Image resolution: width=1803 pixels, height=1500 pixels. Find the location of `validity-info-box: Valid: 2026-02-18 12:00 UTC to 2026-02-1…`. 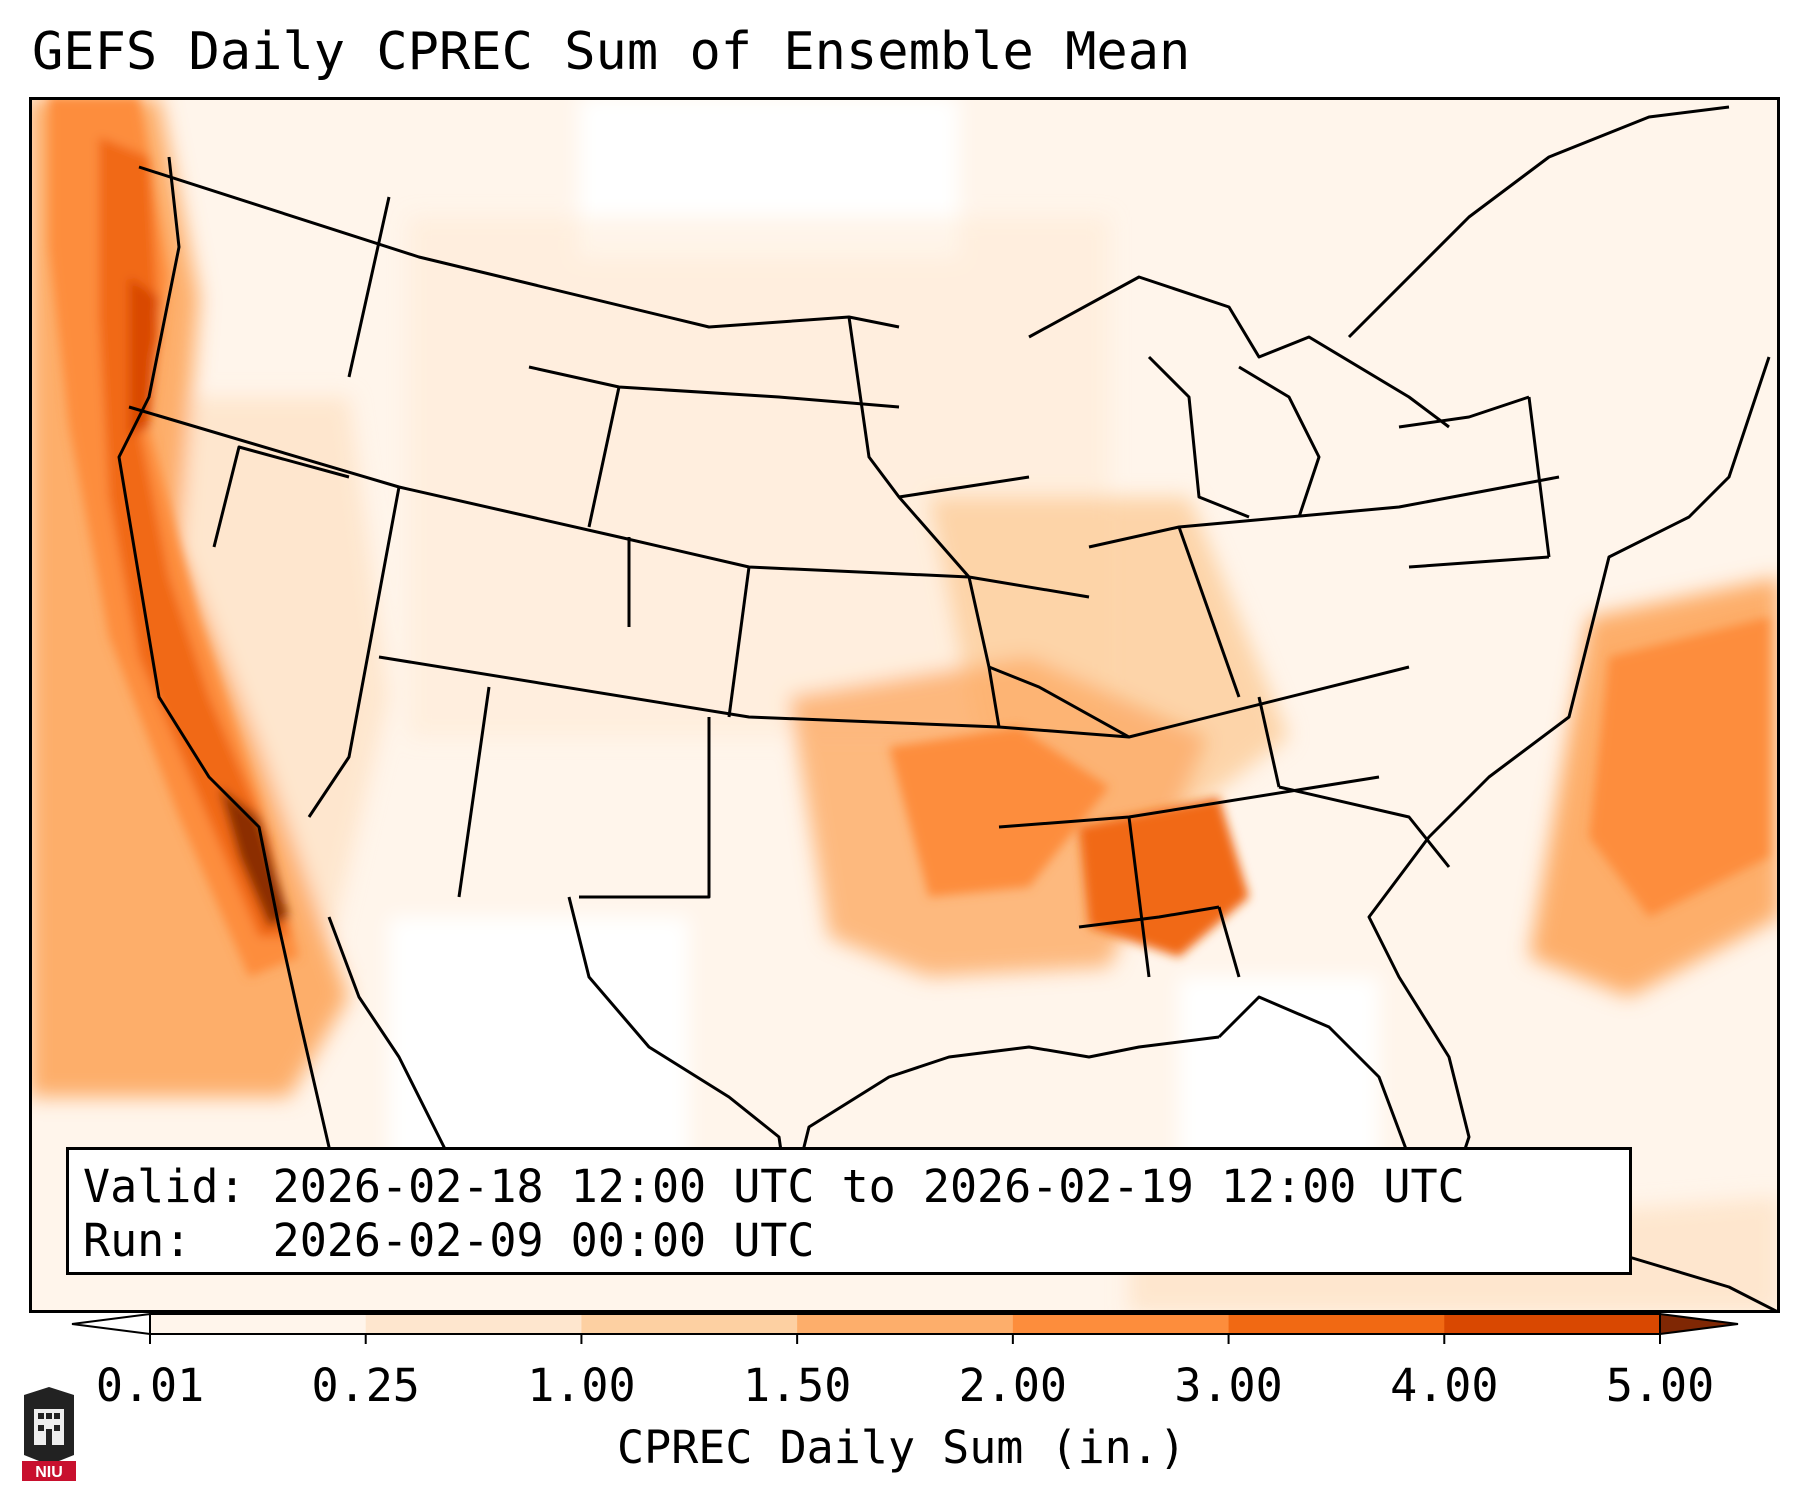

validity-info-box: Valid: 2026-02-18 12:00 UTC to 2026-02-1… is located at coordinates (849, 1211).